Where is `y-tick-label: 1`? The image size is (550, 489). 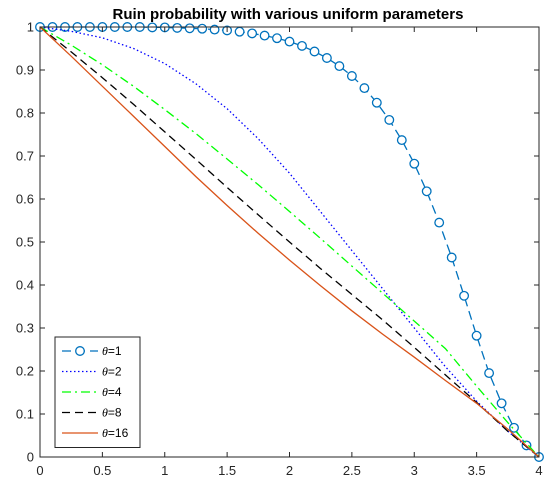
y-tick-label: 1 is located at coordinates (30, 27).